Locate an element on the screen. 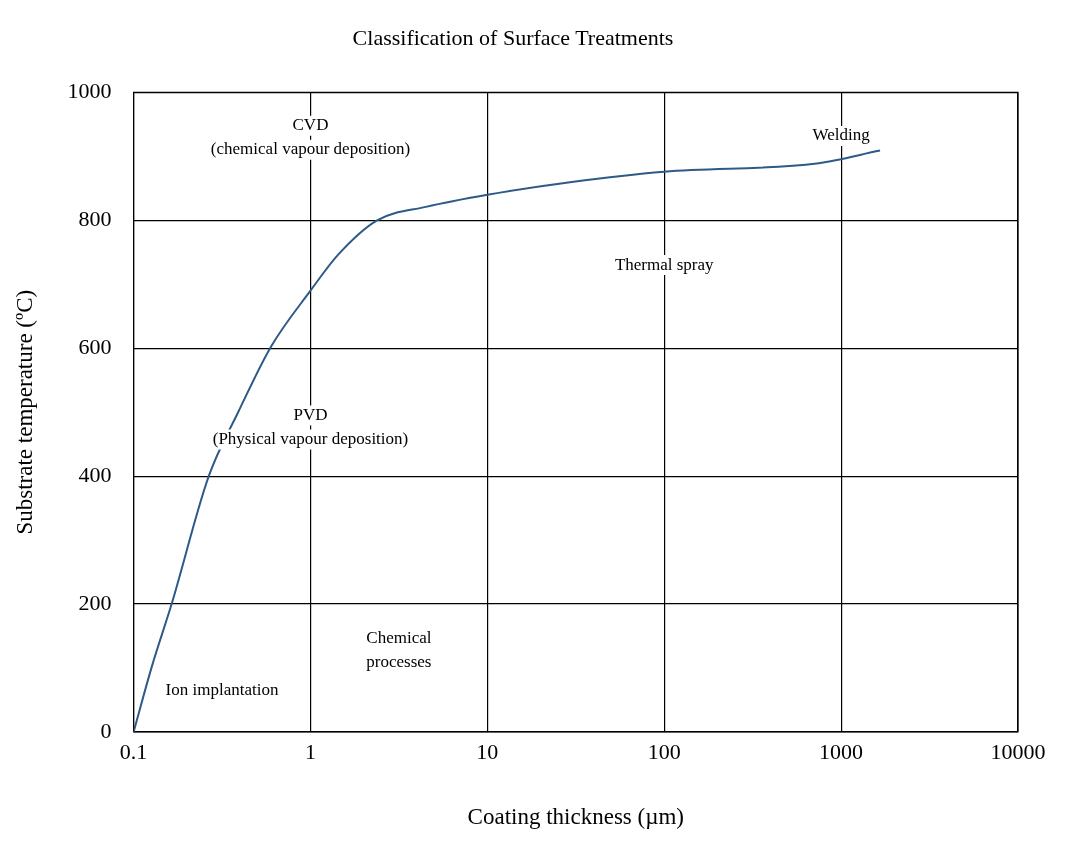 The height and width of the screenshot is (846, 1068). annotation: Ion implantation is located at coordinates (222, 689).